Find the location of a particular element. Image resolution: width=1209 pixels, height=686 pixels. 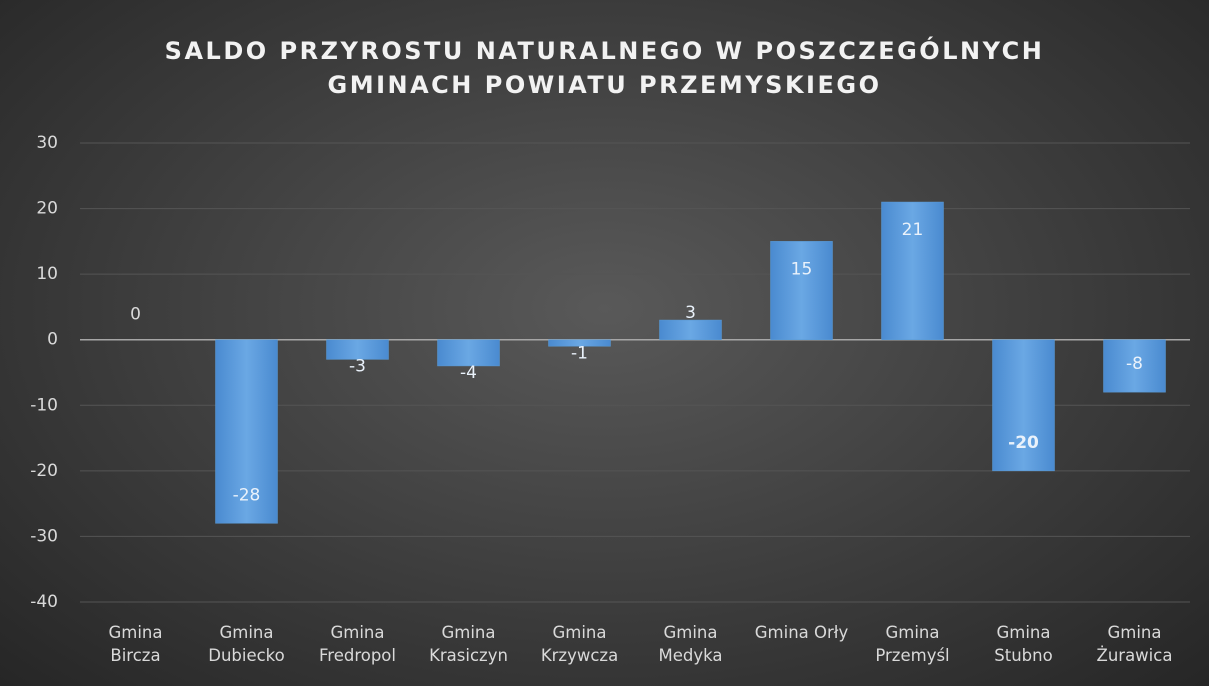

data-label: -28 is located at coordinates (247, 495).